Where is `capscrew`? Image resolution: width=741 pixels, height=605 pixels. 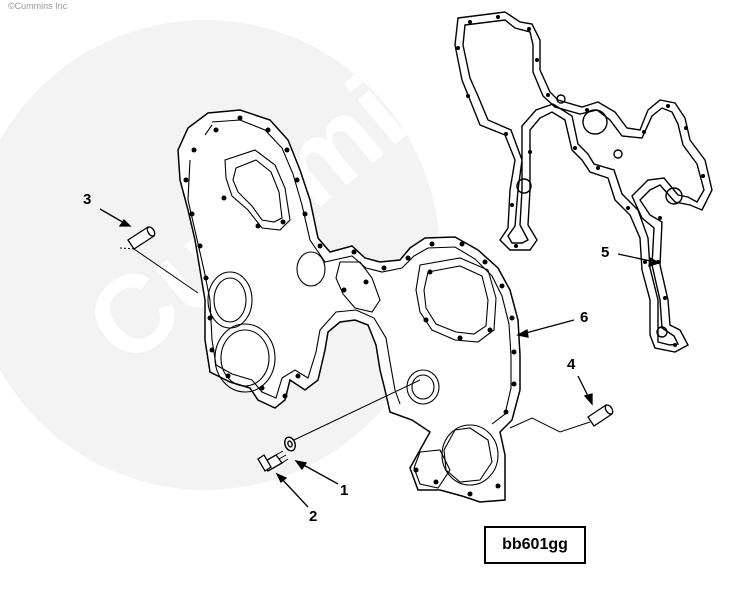 capscrew is located at coordinates (273, 461).